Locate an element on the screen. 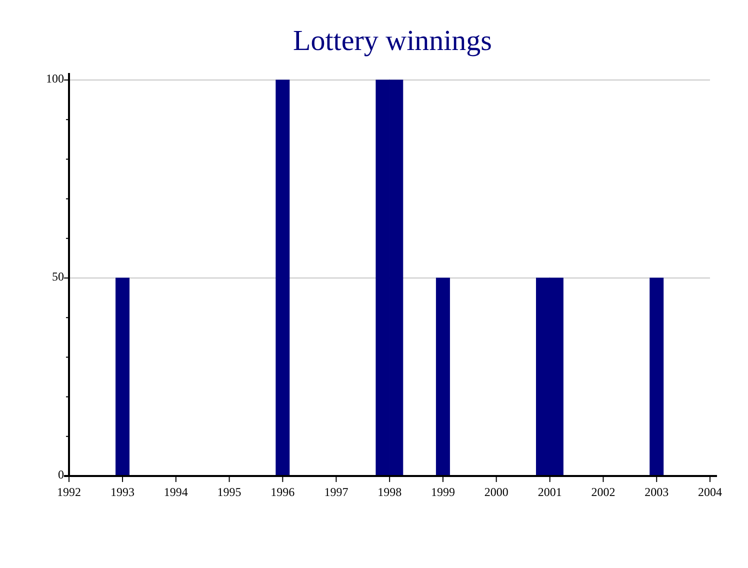 This screenshot has height=568, width=748. y-tick-label: 100 is located at coordinates (55, 78).